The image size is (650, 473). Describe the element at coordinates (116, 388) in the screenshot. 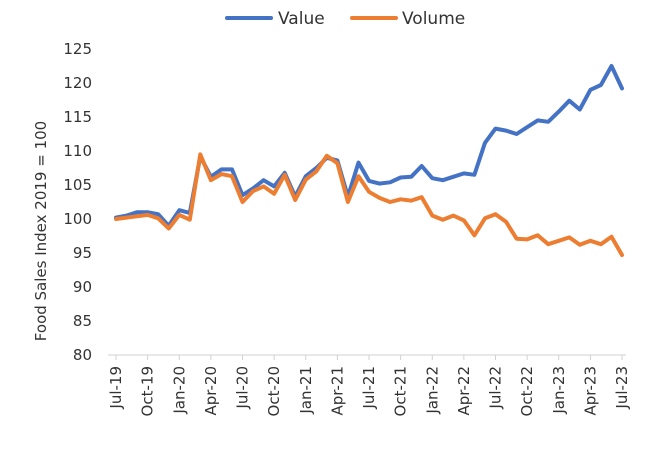

I see `x-tick-label: Jul-19` at that location.